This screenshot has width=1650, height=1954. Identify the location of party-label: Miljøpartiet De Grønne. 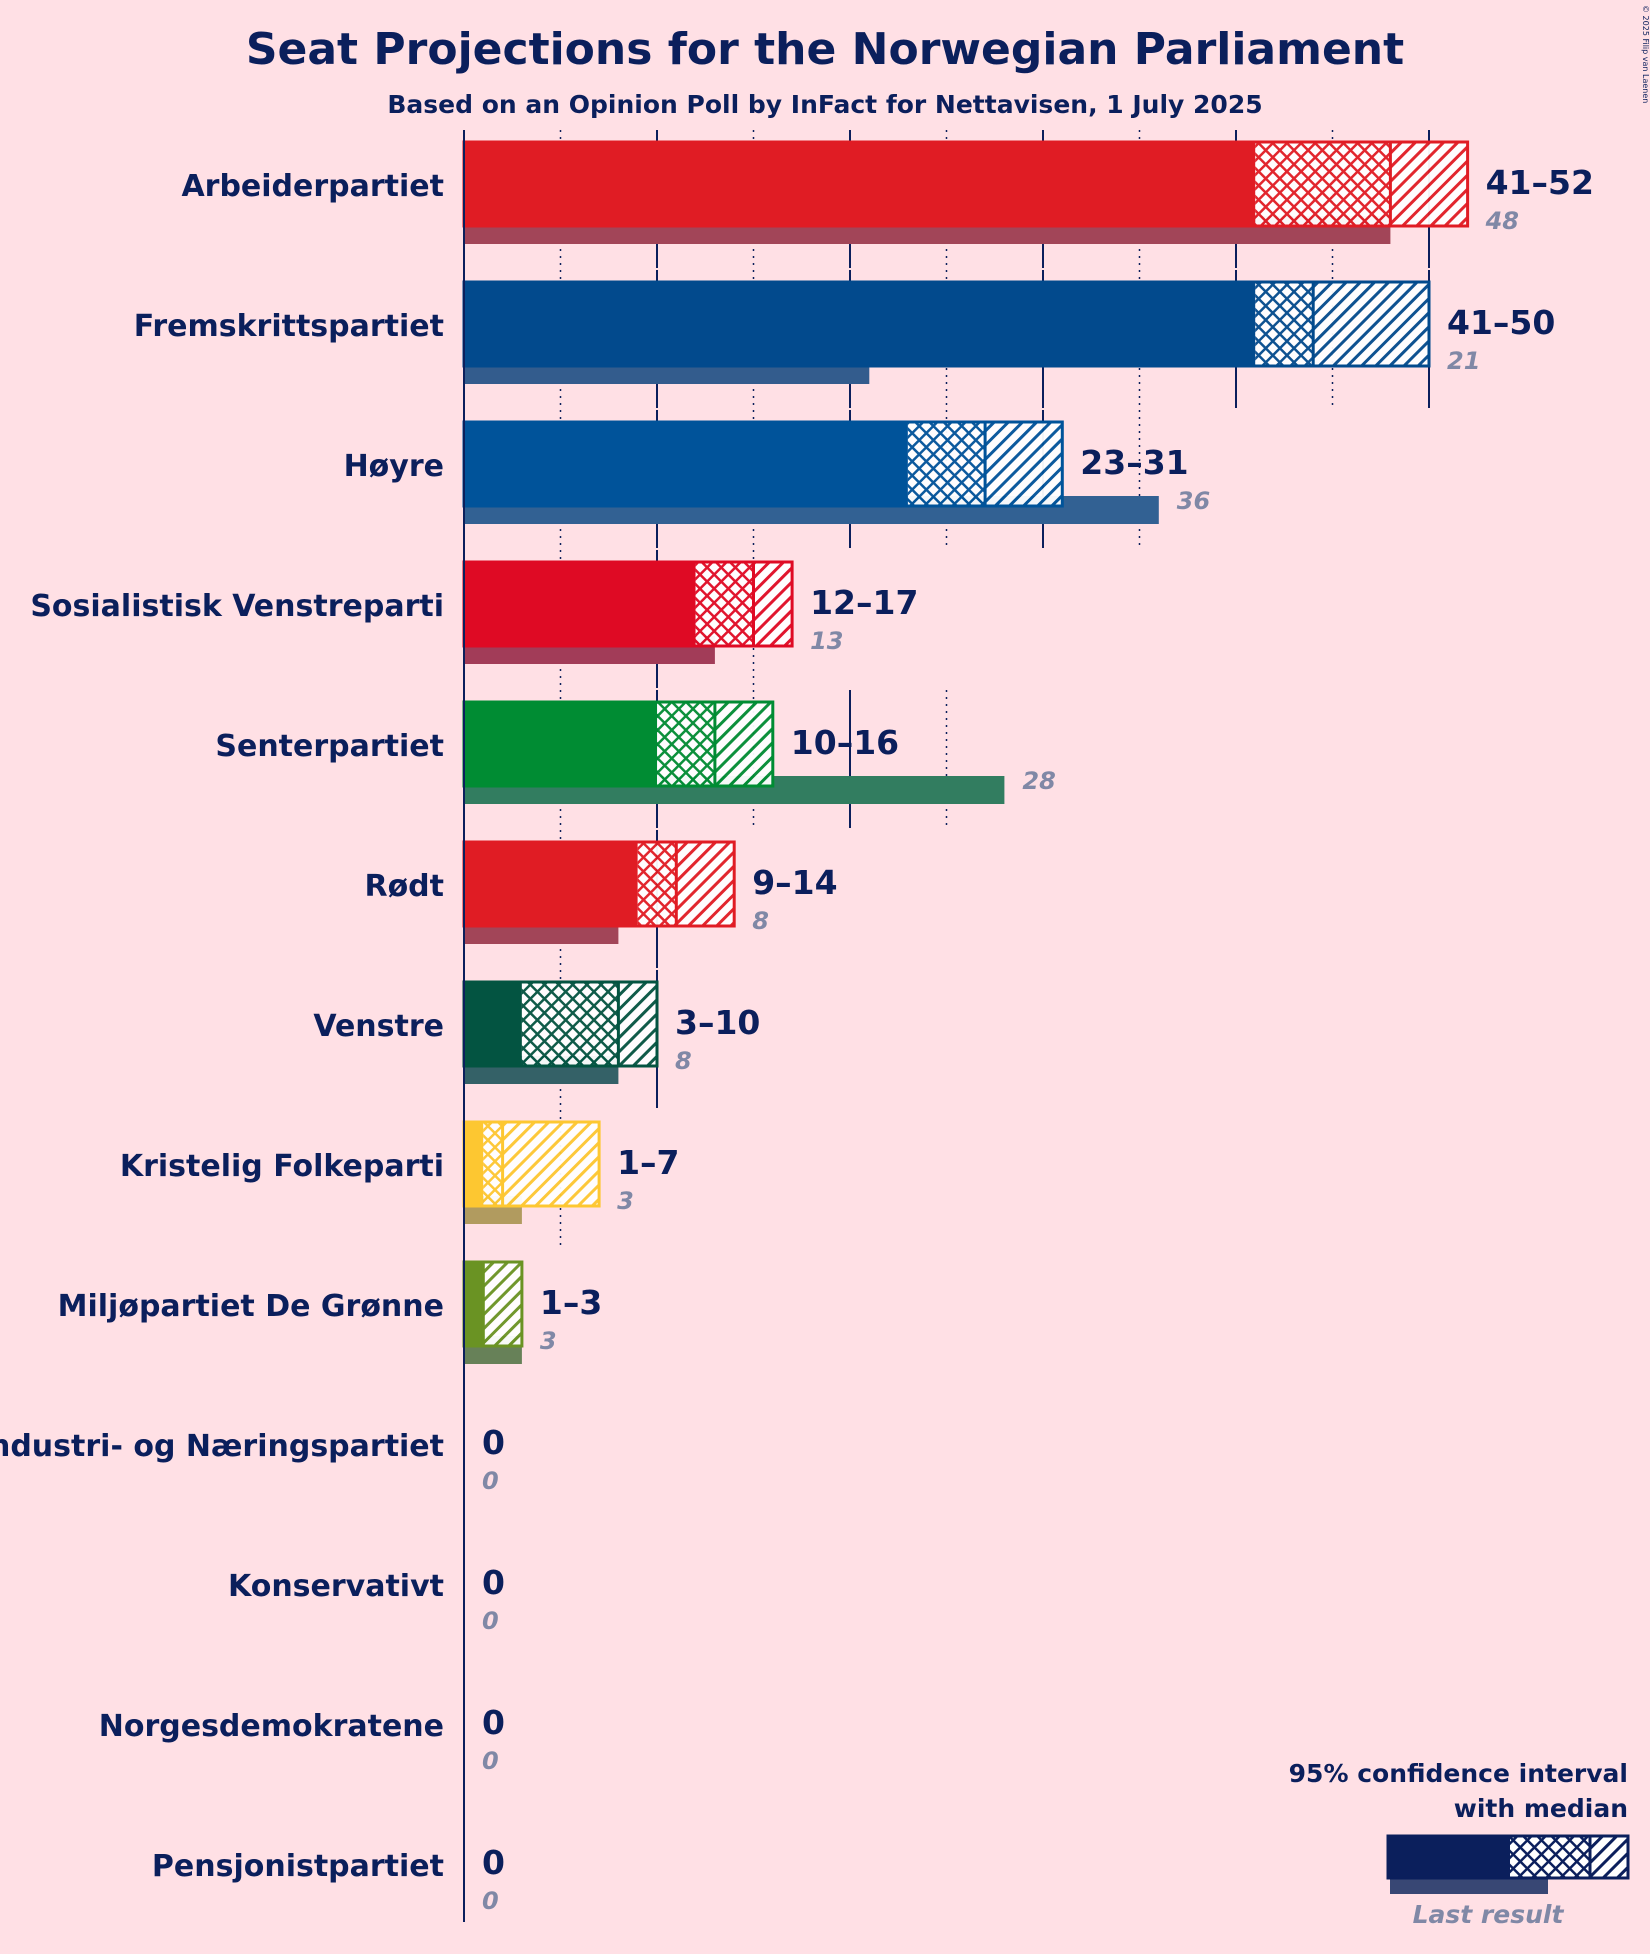
(251, 1306).